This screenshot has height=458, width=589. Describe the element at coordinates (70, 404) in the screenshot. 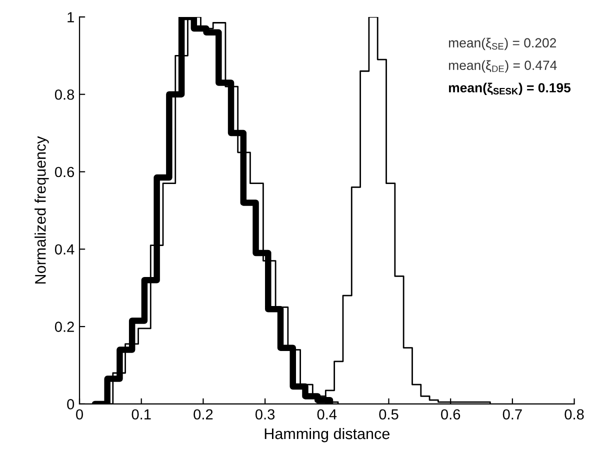

I see `y-tick-label: 0` at that location.